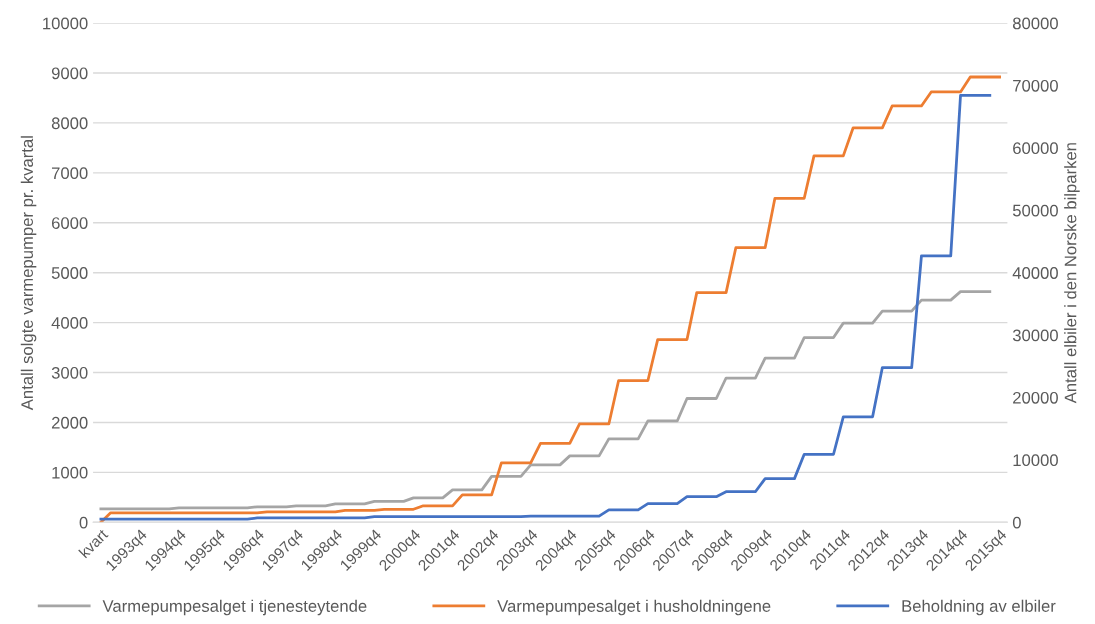  I want to click on y2-tick-label: 10000, so click(1035, 460).